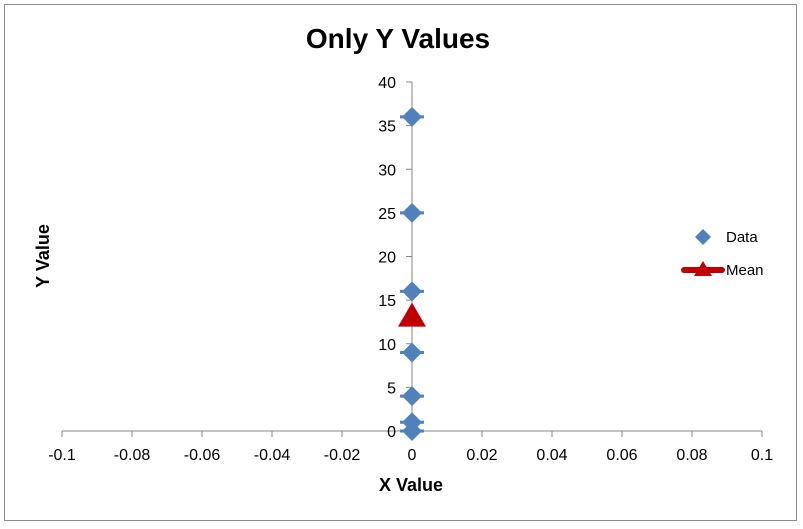  I want to click on y-tick-label: 35, so click(387, 127).